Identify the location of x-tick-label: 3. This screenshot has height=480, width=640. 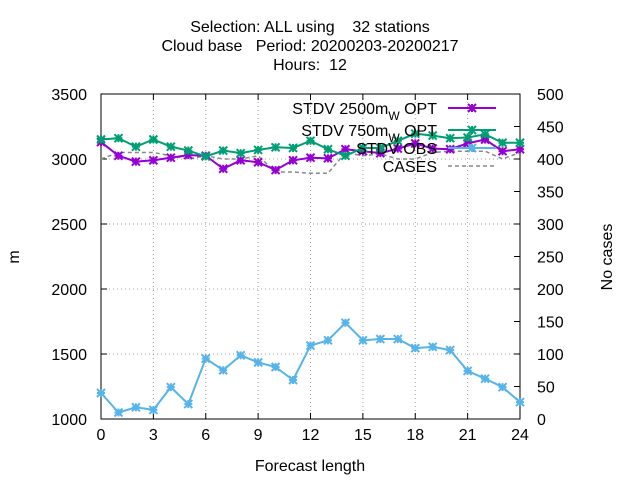
(153, 435).